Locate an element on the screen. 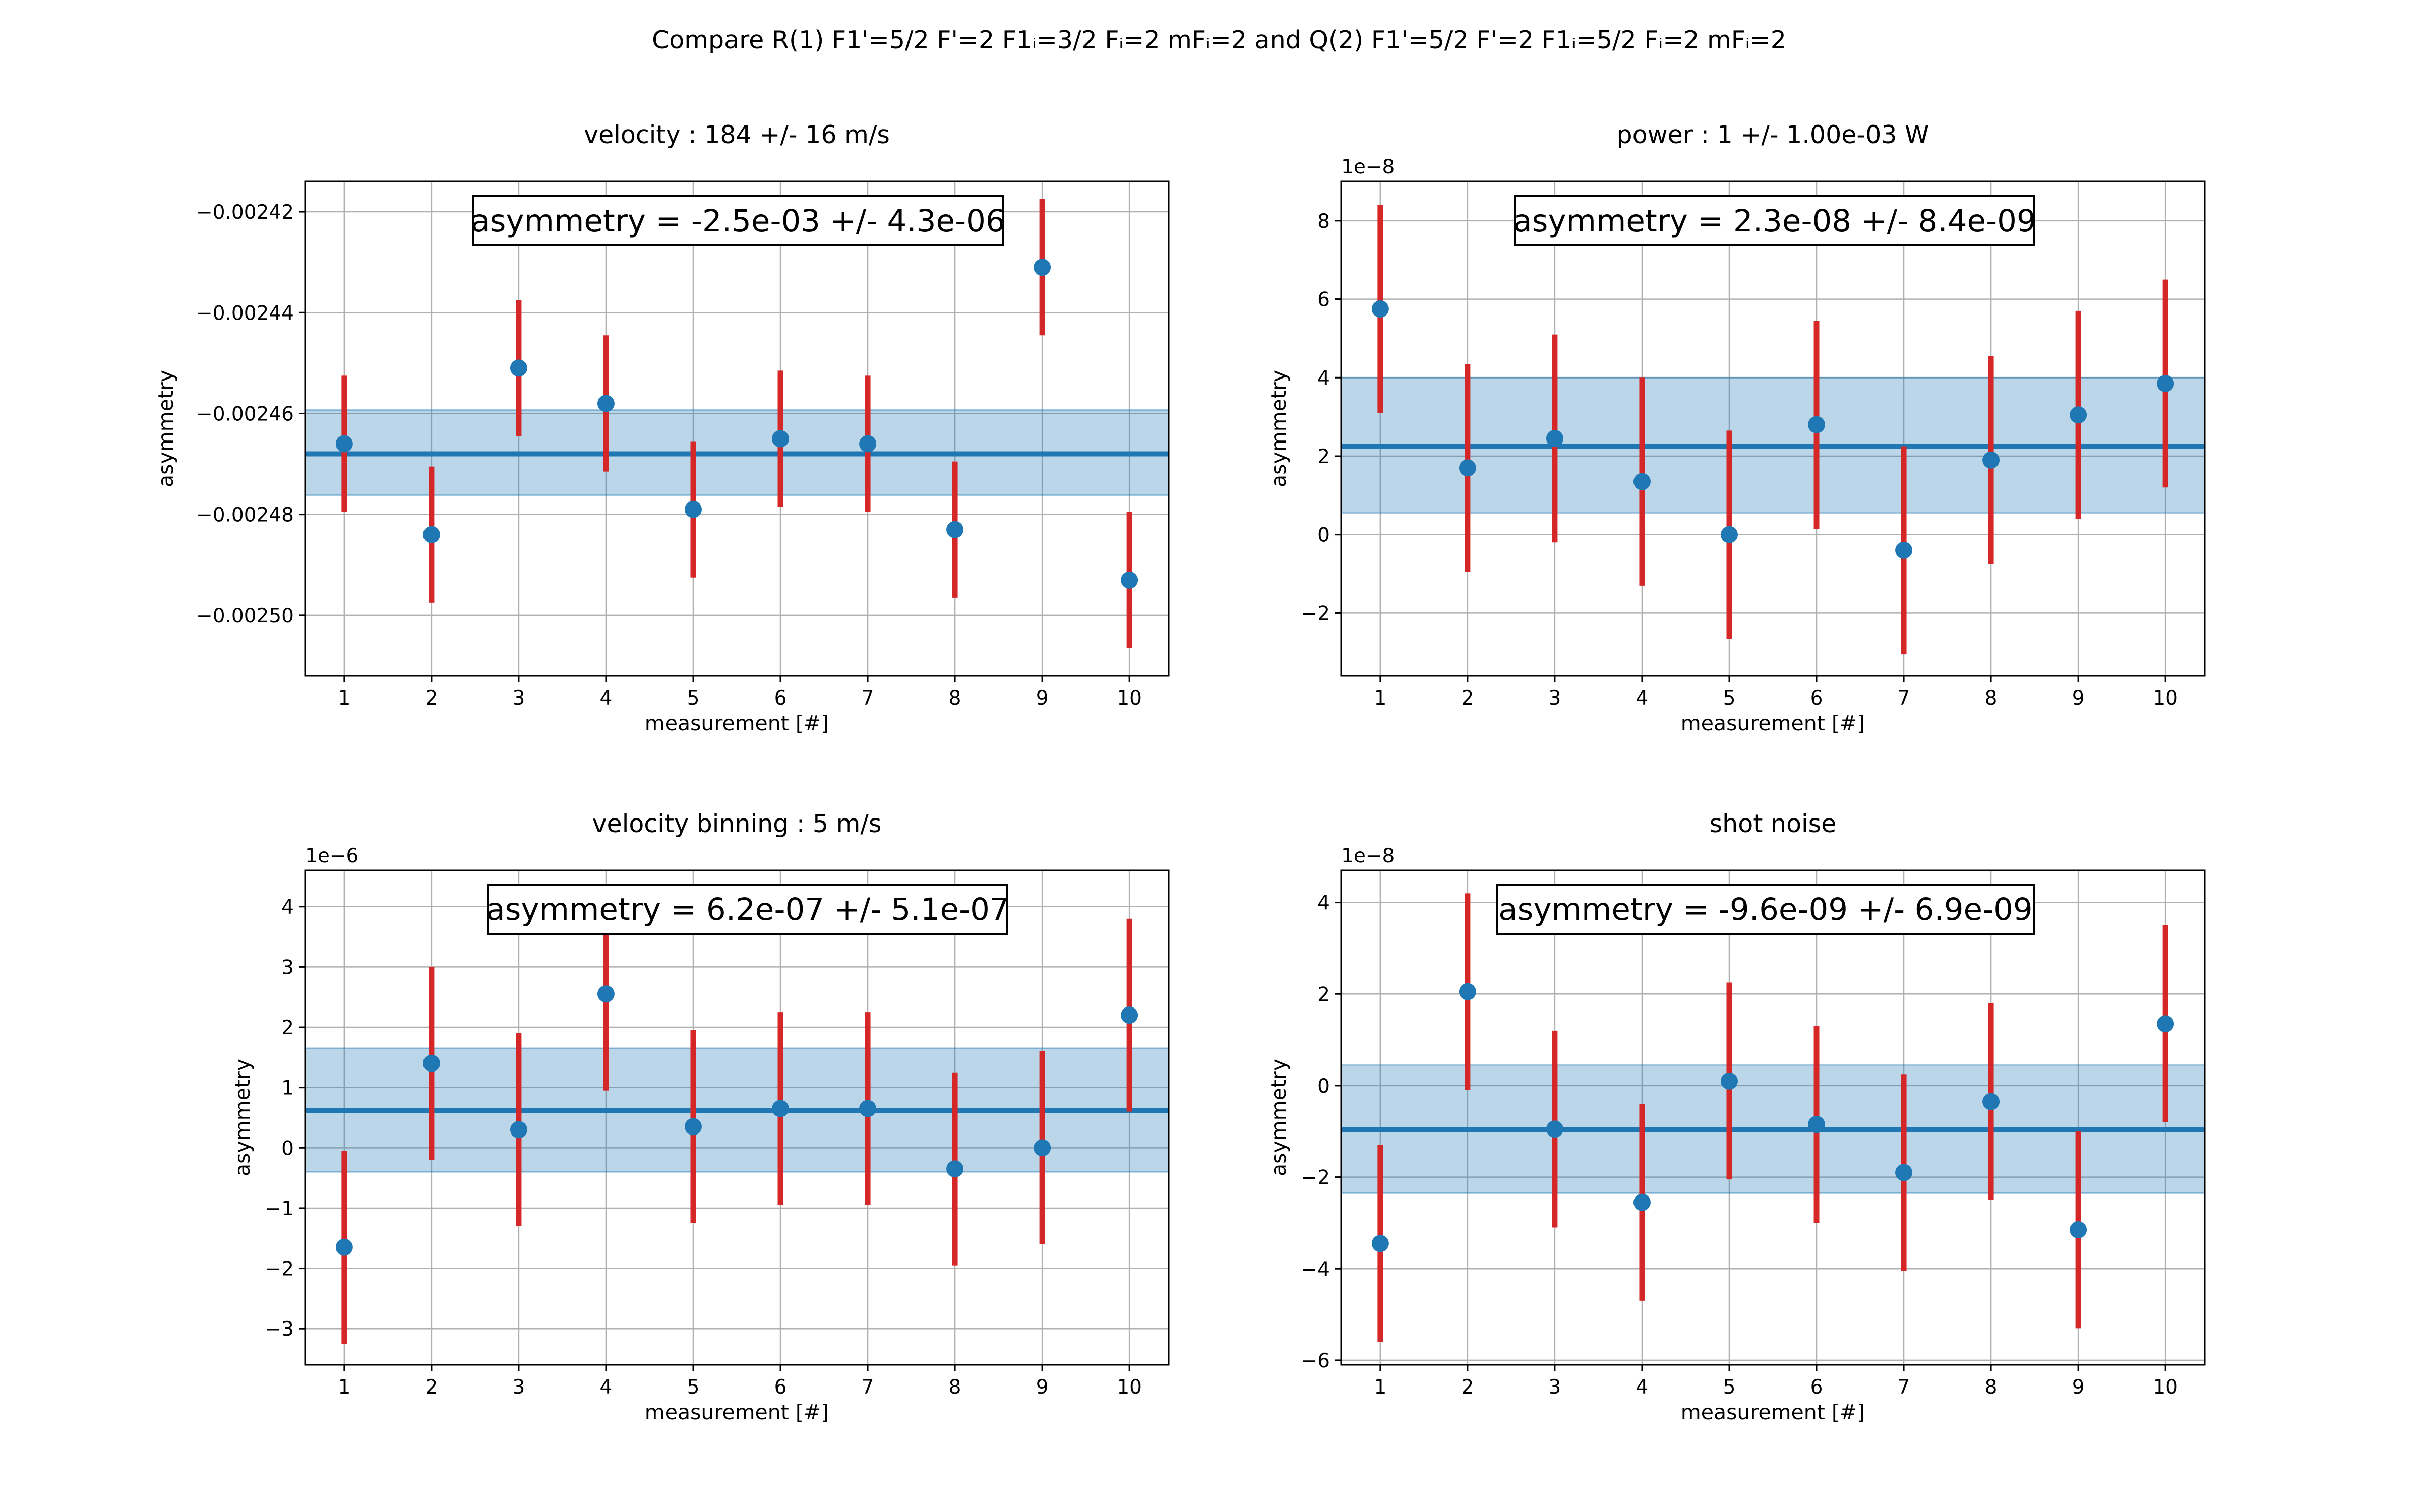 This screenshot has width=2420, height=1512. y-tick-label: 3 is located at coordinates (287, 967).